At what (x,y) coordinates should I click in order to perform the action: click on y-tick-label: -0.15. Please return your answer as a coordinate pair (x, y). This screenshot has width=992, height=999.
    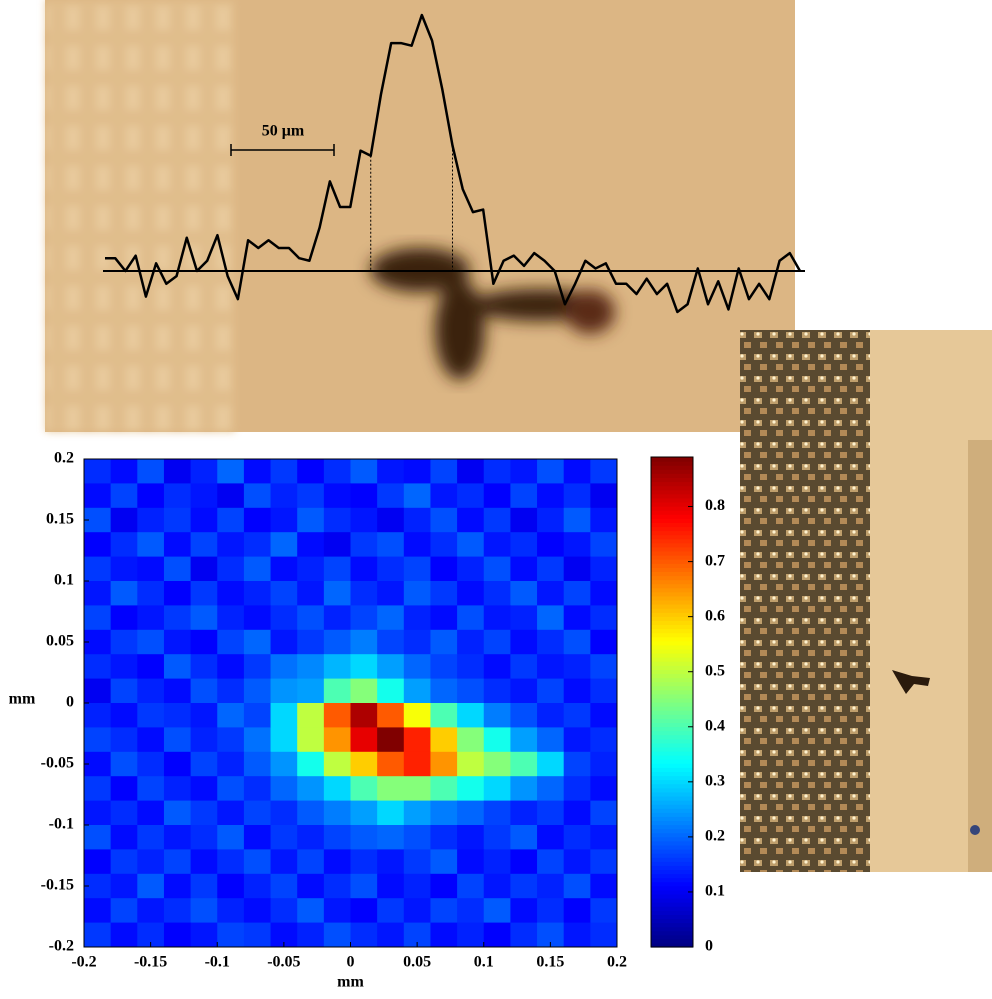
    Looking at the image, I should click on (57, 885).